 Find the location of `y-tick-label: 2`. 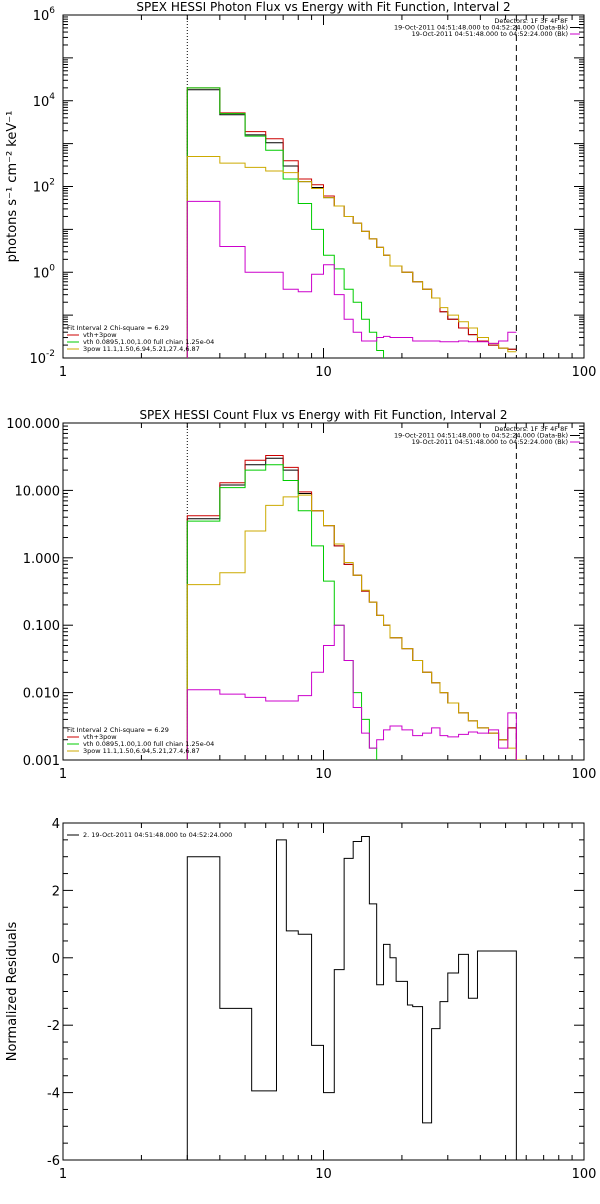

y-tick-label: 2 is located at coordinates (56, 891).